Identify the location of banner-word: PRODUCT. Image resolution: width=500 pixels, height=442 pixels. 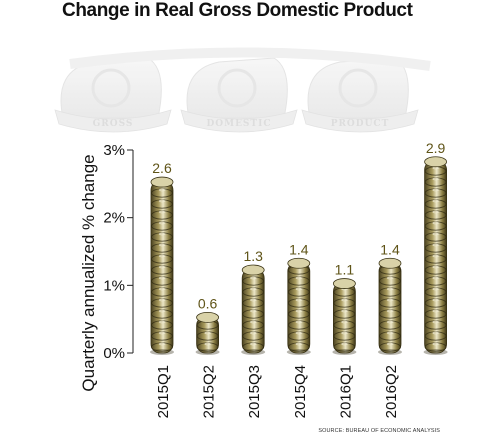
(360, 124).